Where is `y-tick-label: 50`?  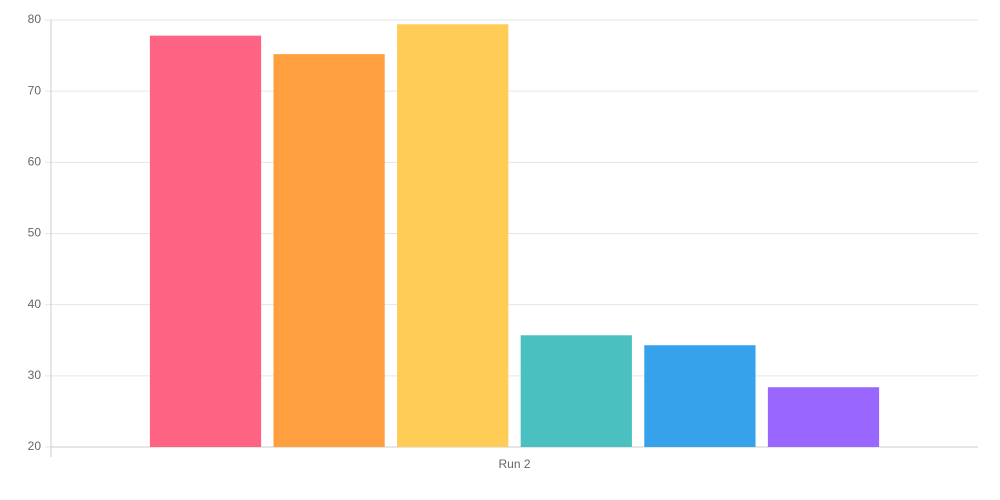
y-tick-label: 50 is located at coordinates (35, 233).